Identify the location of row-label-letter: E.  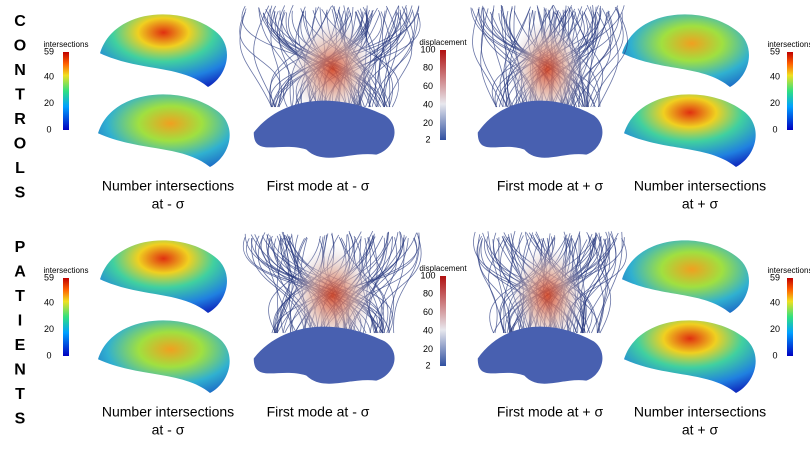
(20, 345).